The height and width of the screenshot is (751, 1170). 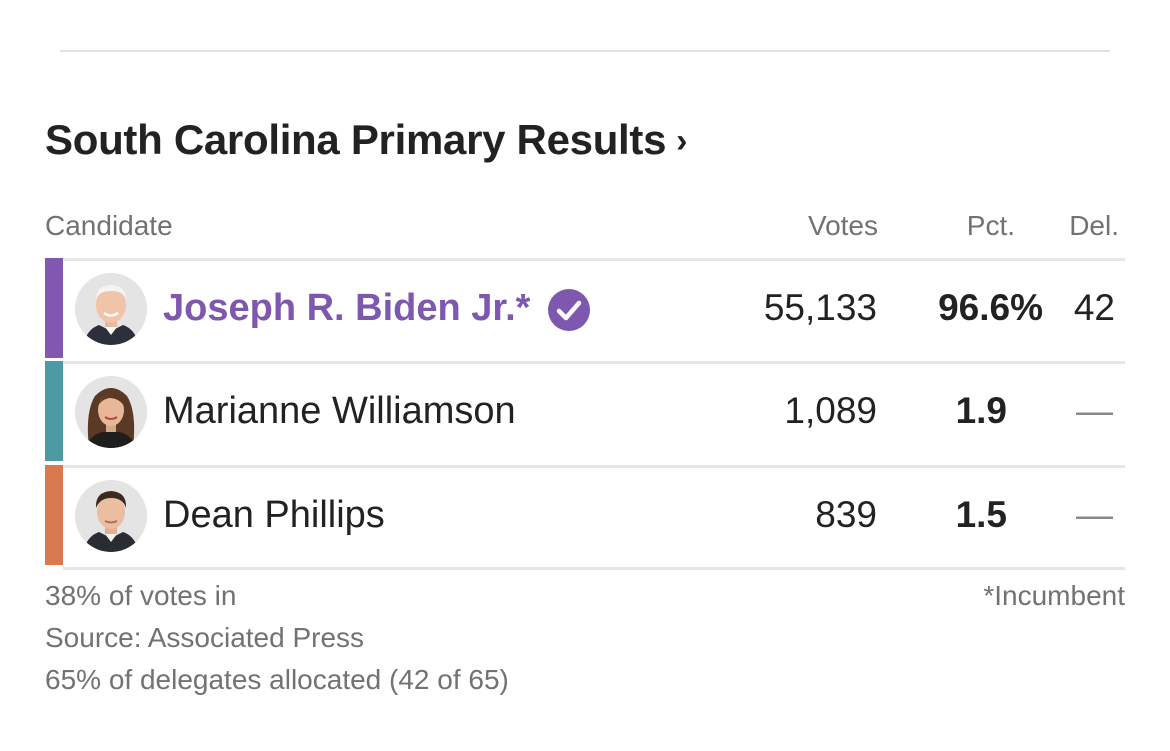 I want to click on candidate-name: Marianne Williamson, so click(x=339, y=411).